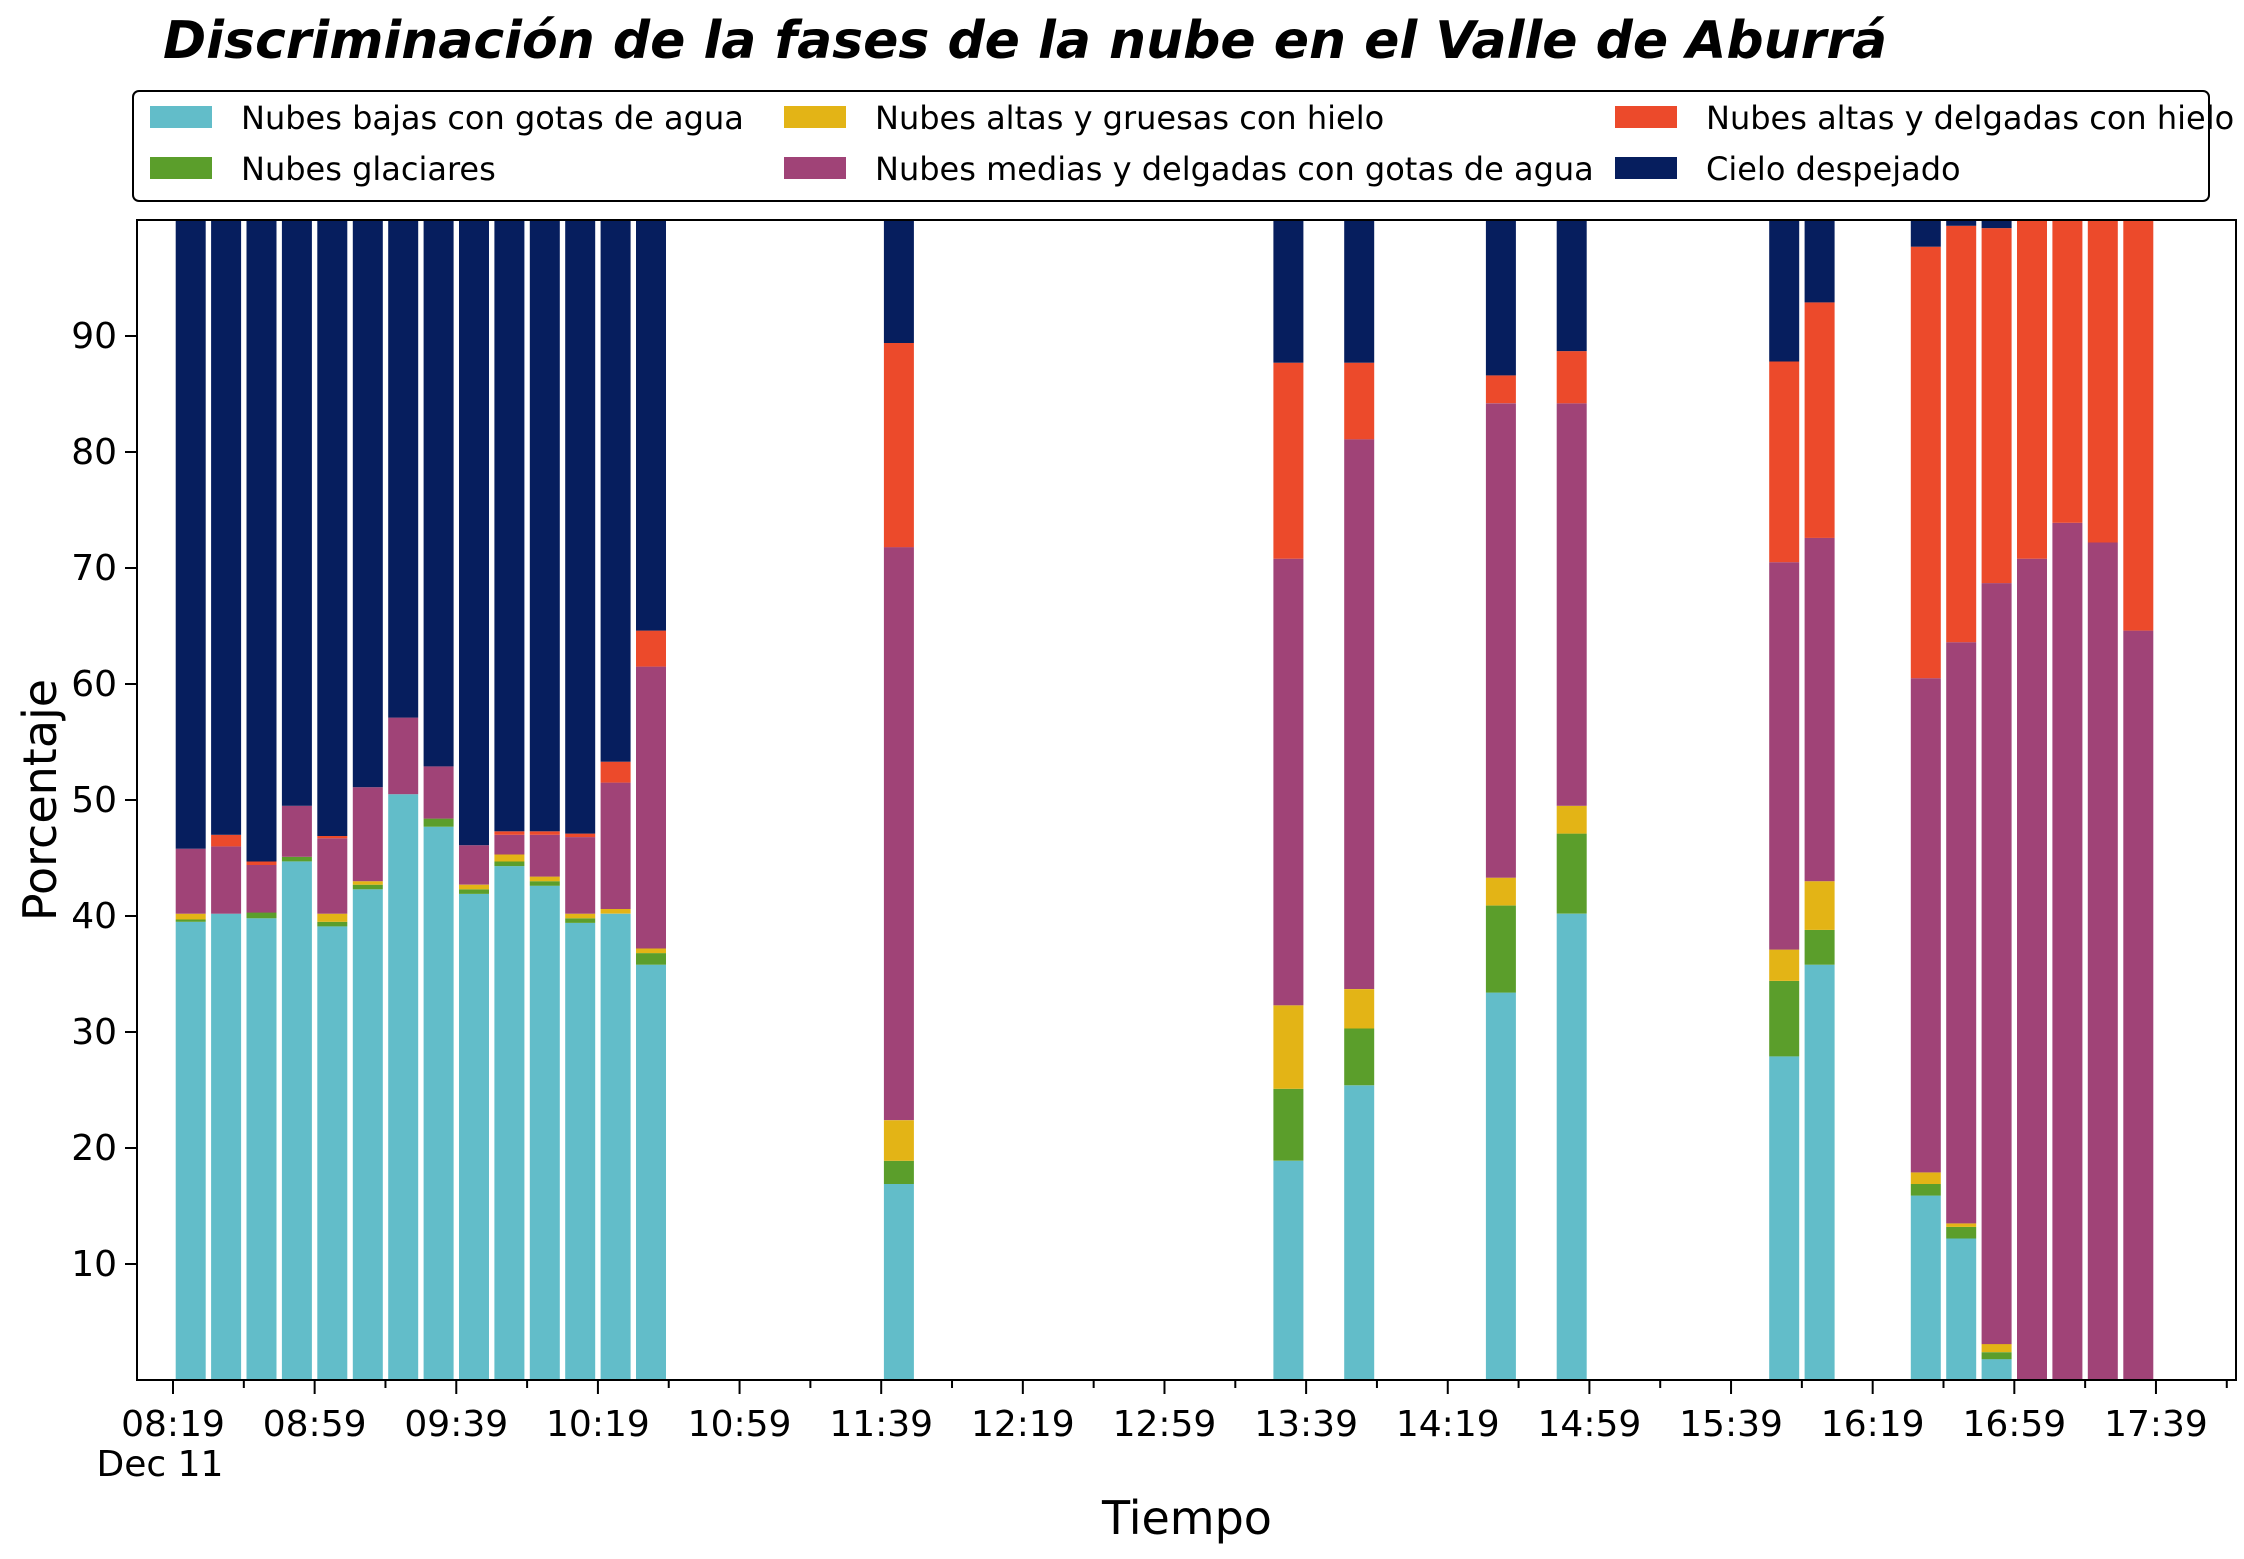  Describe the element at coordinates (1171, 146) in the screenshot. I see `legend-frame` at that location.